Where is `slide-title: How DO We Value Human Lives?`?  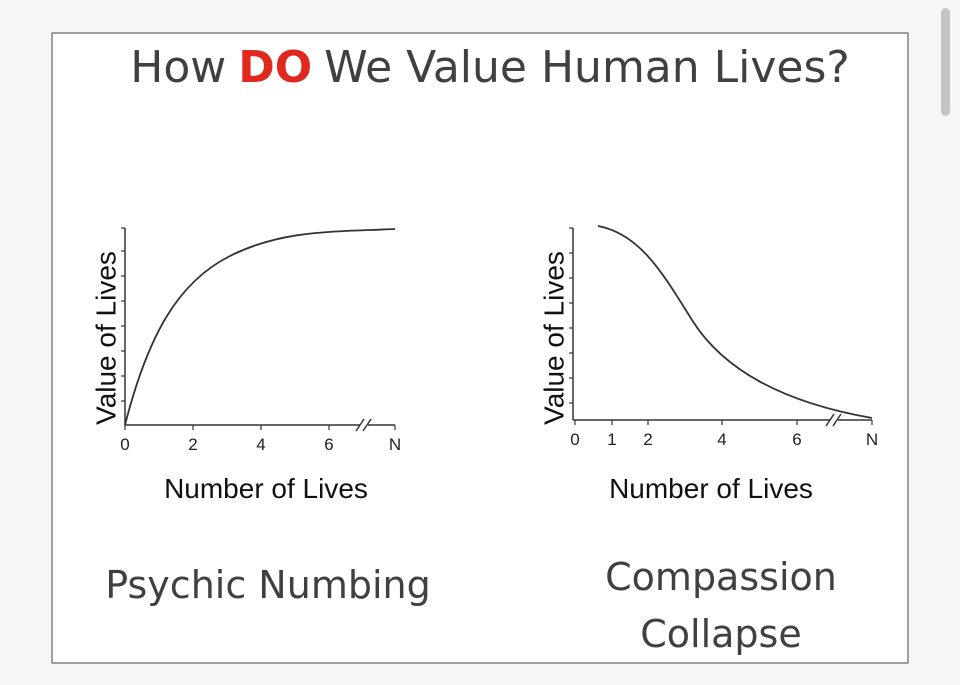 slide-title: How DO We Value Human Lives? is located at coordinates (490, 67).